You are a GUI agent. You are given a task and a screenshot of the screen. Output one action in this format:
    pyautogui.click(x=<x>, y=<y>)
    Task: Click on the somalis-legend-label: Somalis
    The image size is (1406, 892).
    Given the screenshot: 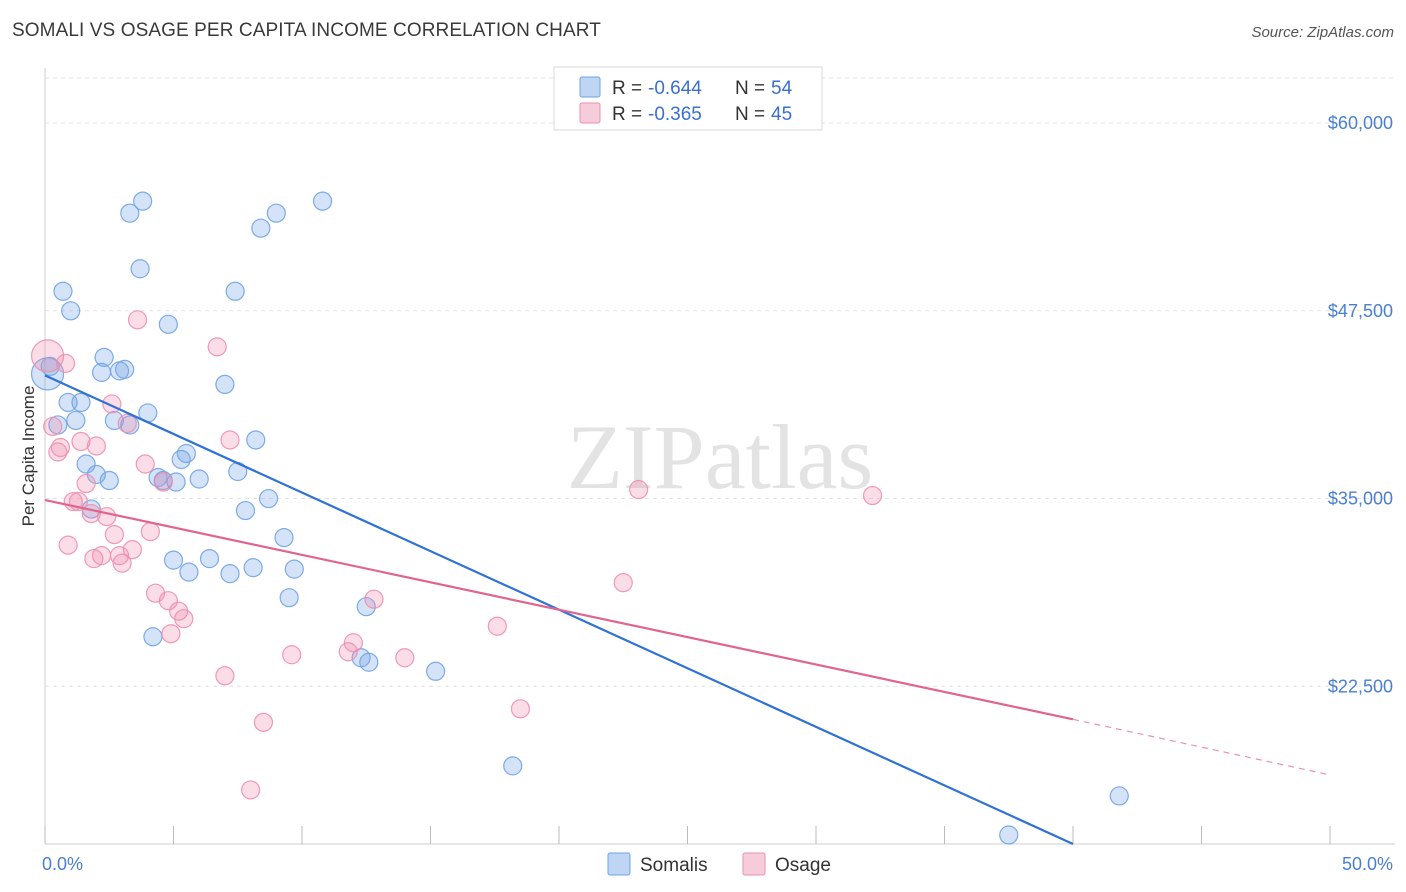 What is the action you would take?
    pyautogui.click(x=674, y=865)
    